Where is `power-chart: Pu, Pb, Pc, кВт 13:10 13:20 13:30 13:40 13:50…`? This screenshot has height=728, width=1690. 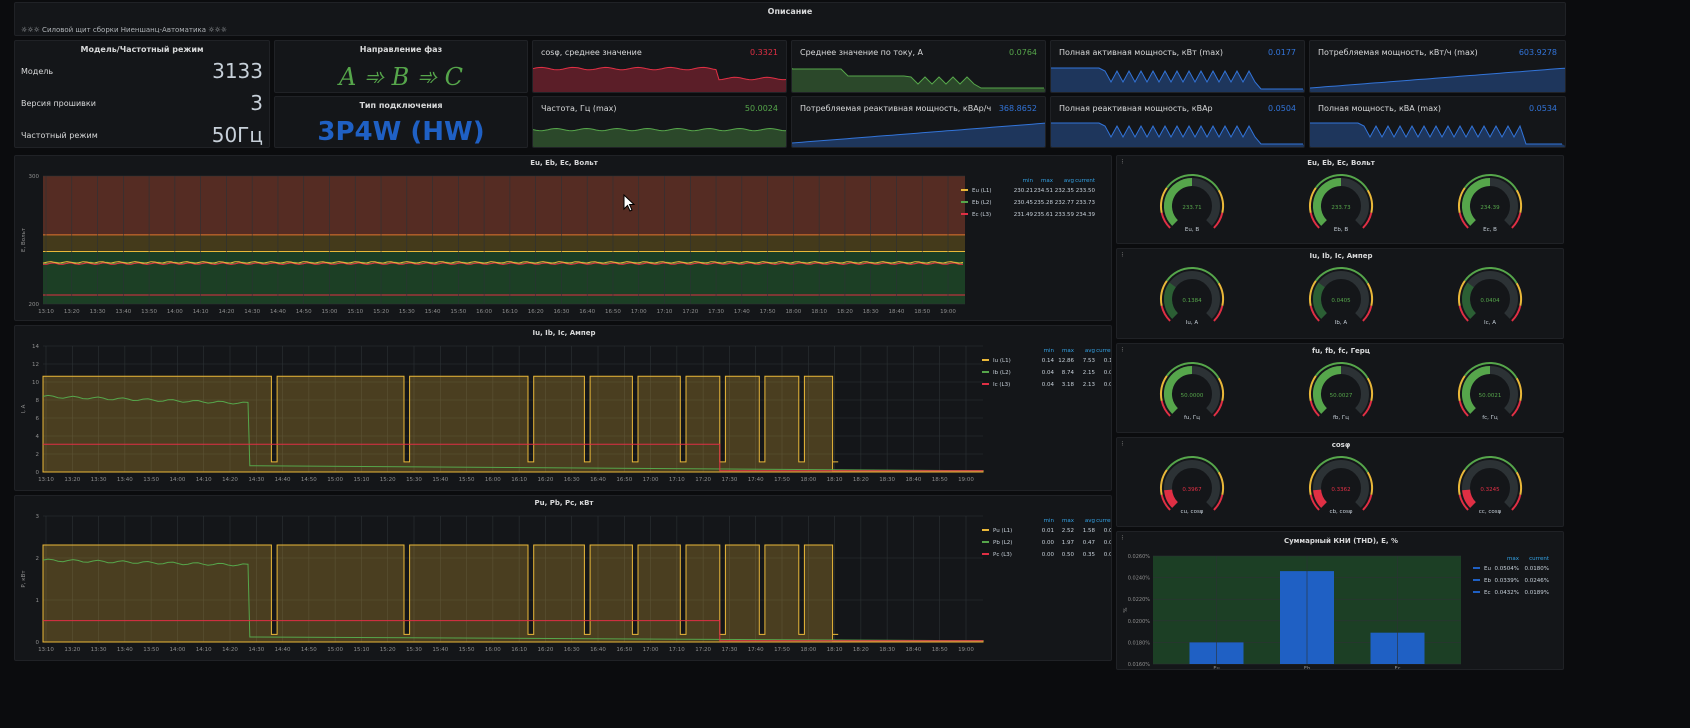 power-chart: Pu, Pb, Pc, кВт 13:10 13:20 13:30 13:40 13:50… is located at coordinates (563, 578).